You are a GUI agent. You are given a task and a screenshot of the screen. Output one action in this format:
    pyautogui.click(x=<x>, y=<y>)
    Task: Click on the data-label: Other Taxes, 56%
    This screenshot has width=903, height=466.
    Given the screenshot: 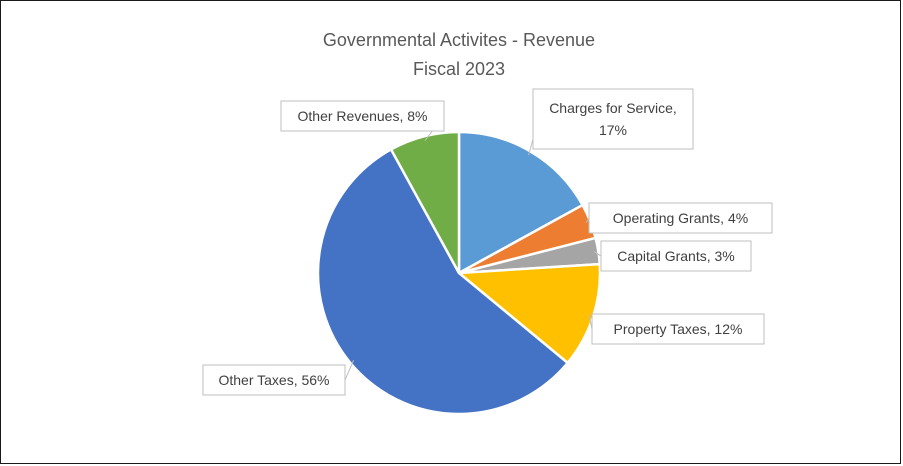 What is the action you would take?
    pyautogui.click(x=274, y=380)
    